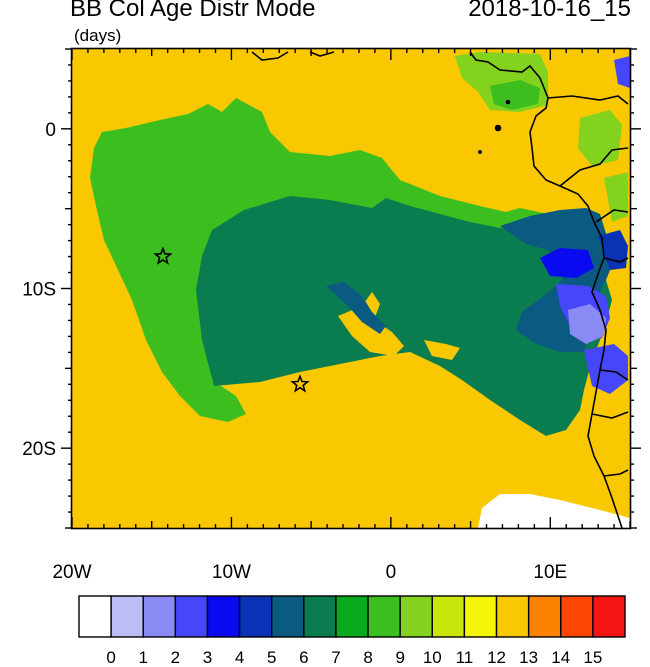 Image resolution: width=650 pixels, height=667 pixels. Describe the element at coordinates (39, 449) in the screenshot. I see `y-tick-label: 20S` at that location.